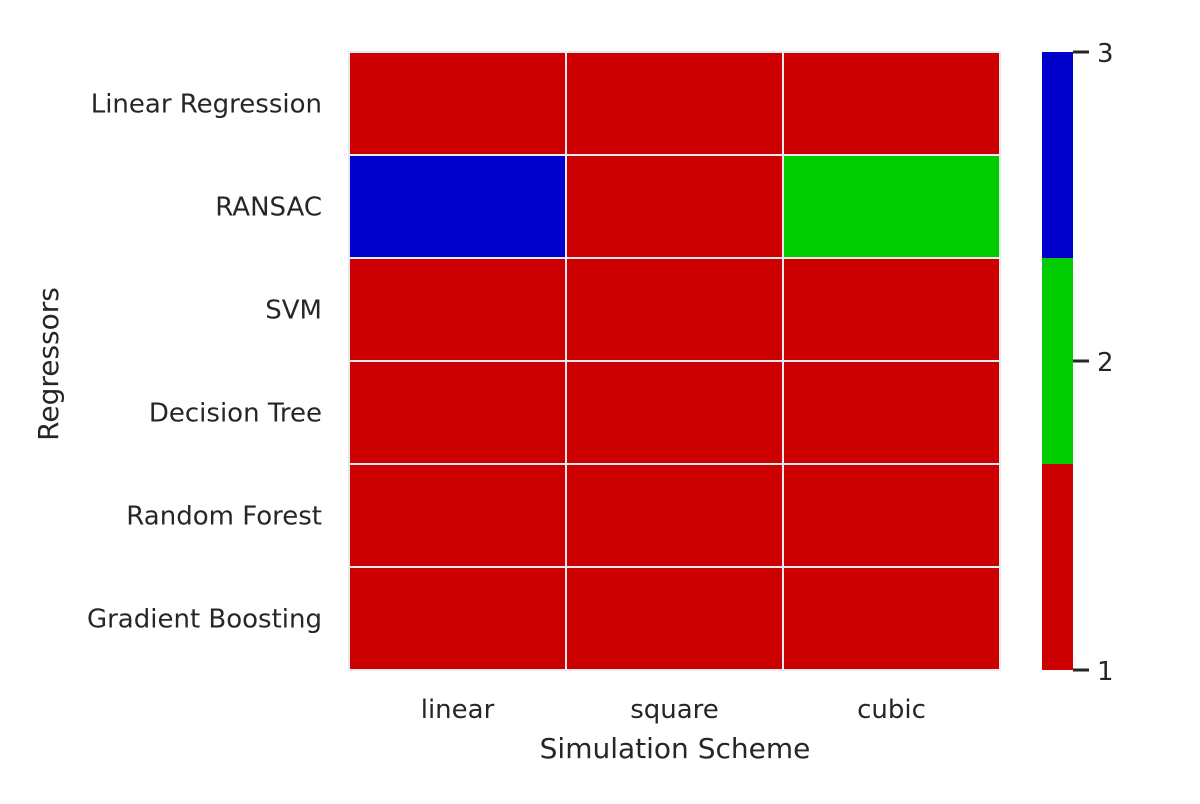  I want to click on colorbar: 1 2 3, so click(1078, 363).